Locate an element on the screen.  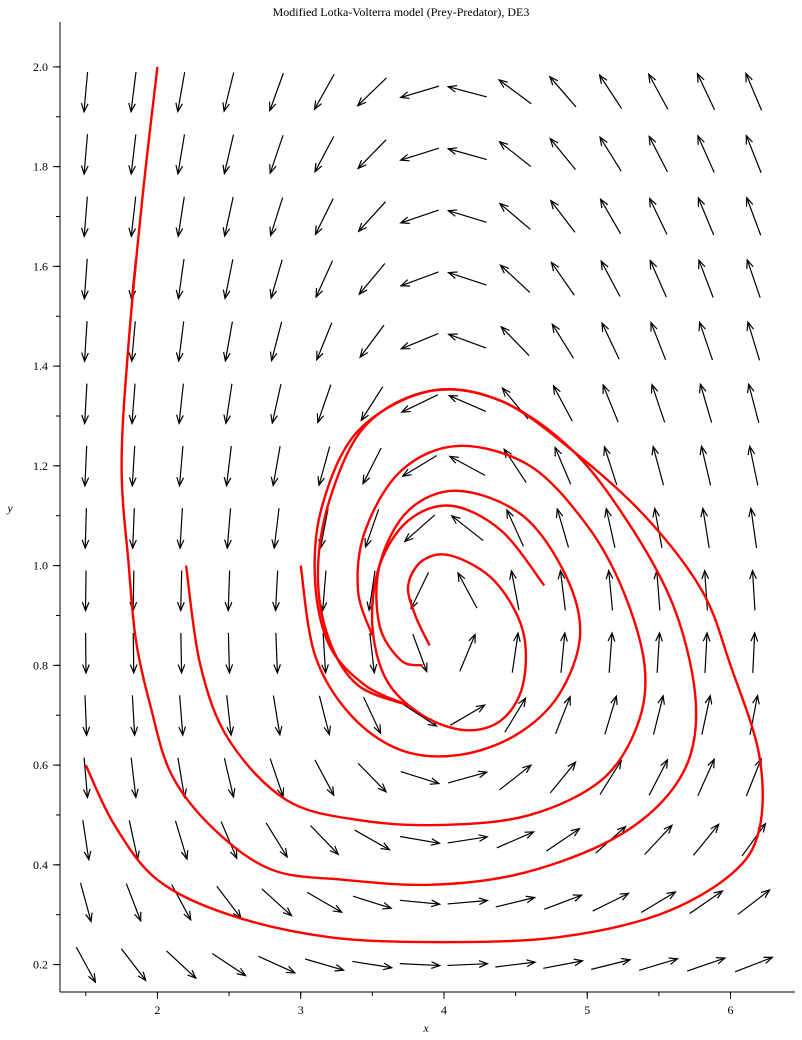
y-tick-label: 0.2 is located at coordinates (40, 965).